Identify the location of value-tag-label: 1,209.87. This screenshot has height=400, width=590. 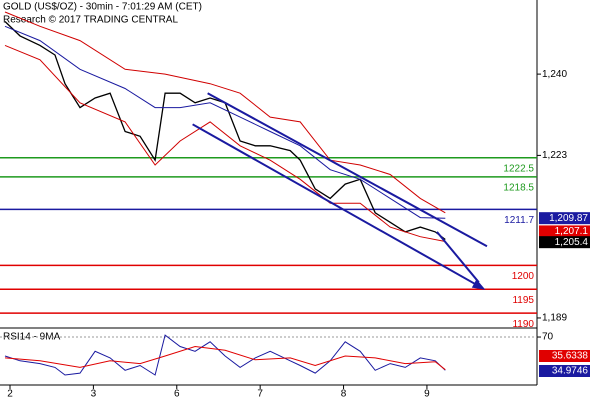
(568, 218).